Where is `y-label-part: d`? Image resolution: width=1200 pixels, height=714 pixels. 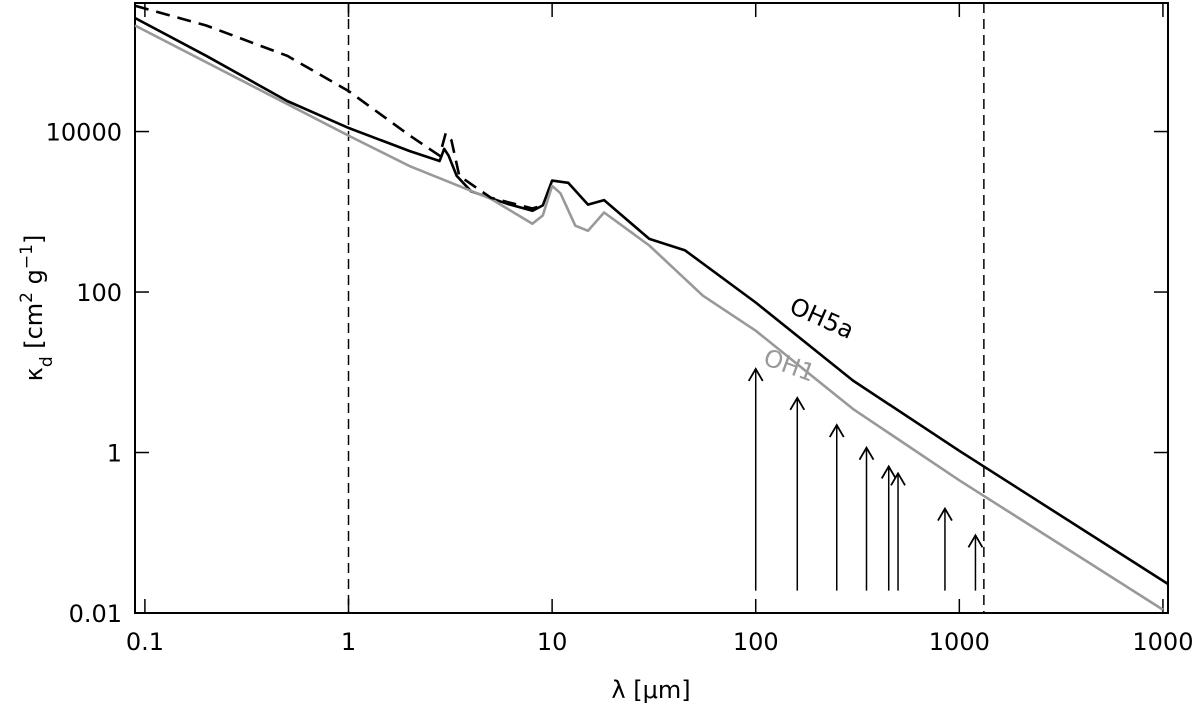
y-label-part: d is located at coordinates (47, 361).